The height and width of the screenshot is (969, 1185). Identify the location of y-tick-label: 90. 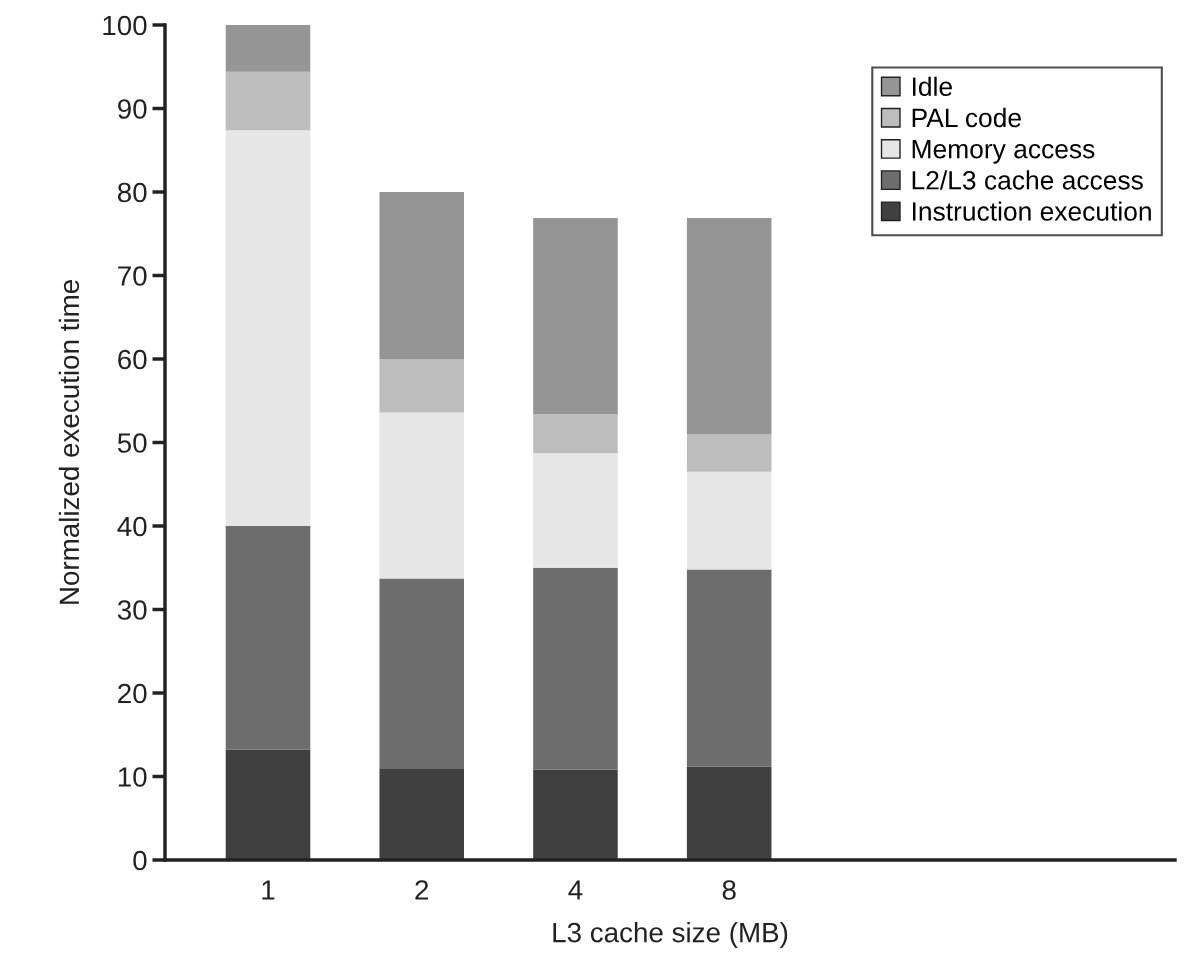
(132, 109).